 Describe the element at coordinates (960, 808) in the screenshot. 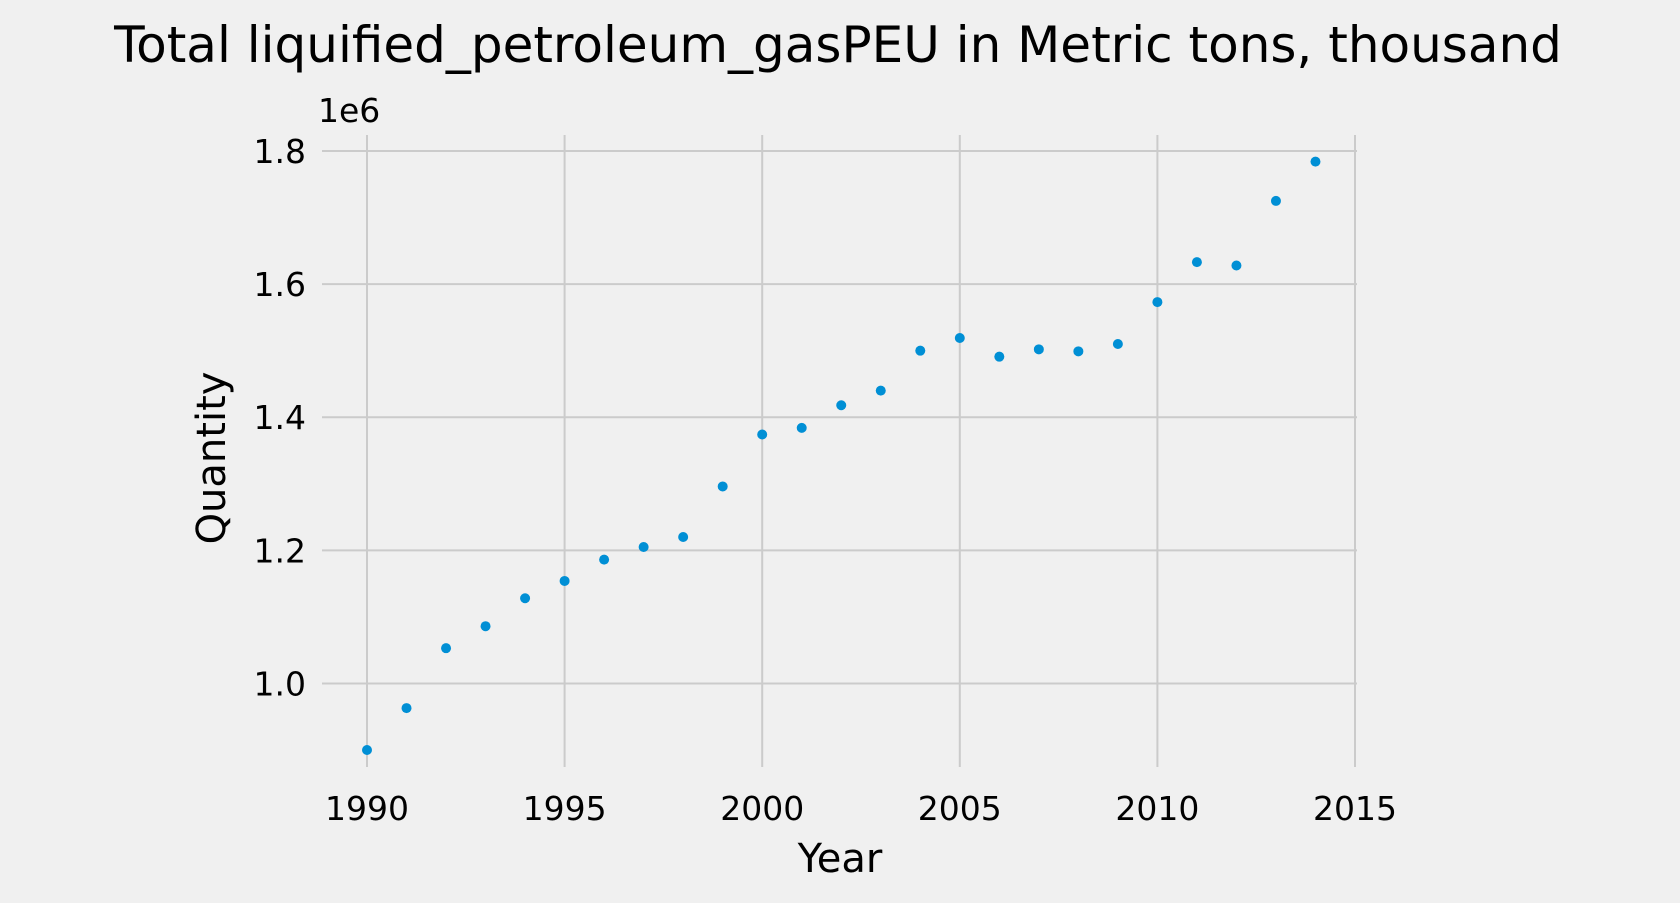

I see `x-tick-label: 2005` at that location.